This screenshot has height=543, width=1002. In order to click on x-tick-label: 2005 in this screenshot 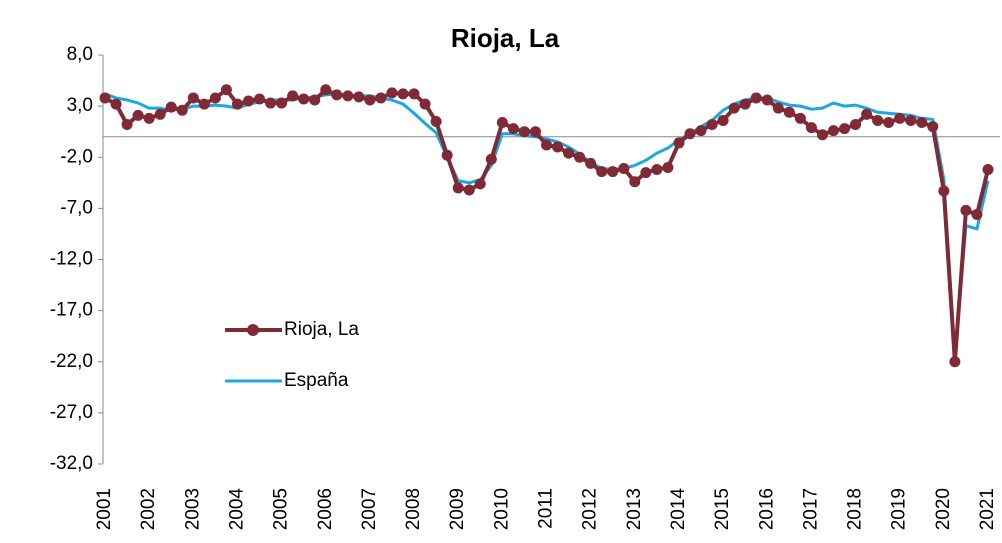, I will do `click(281, 509)`.